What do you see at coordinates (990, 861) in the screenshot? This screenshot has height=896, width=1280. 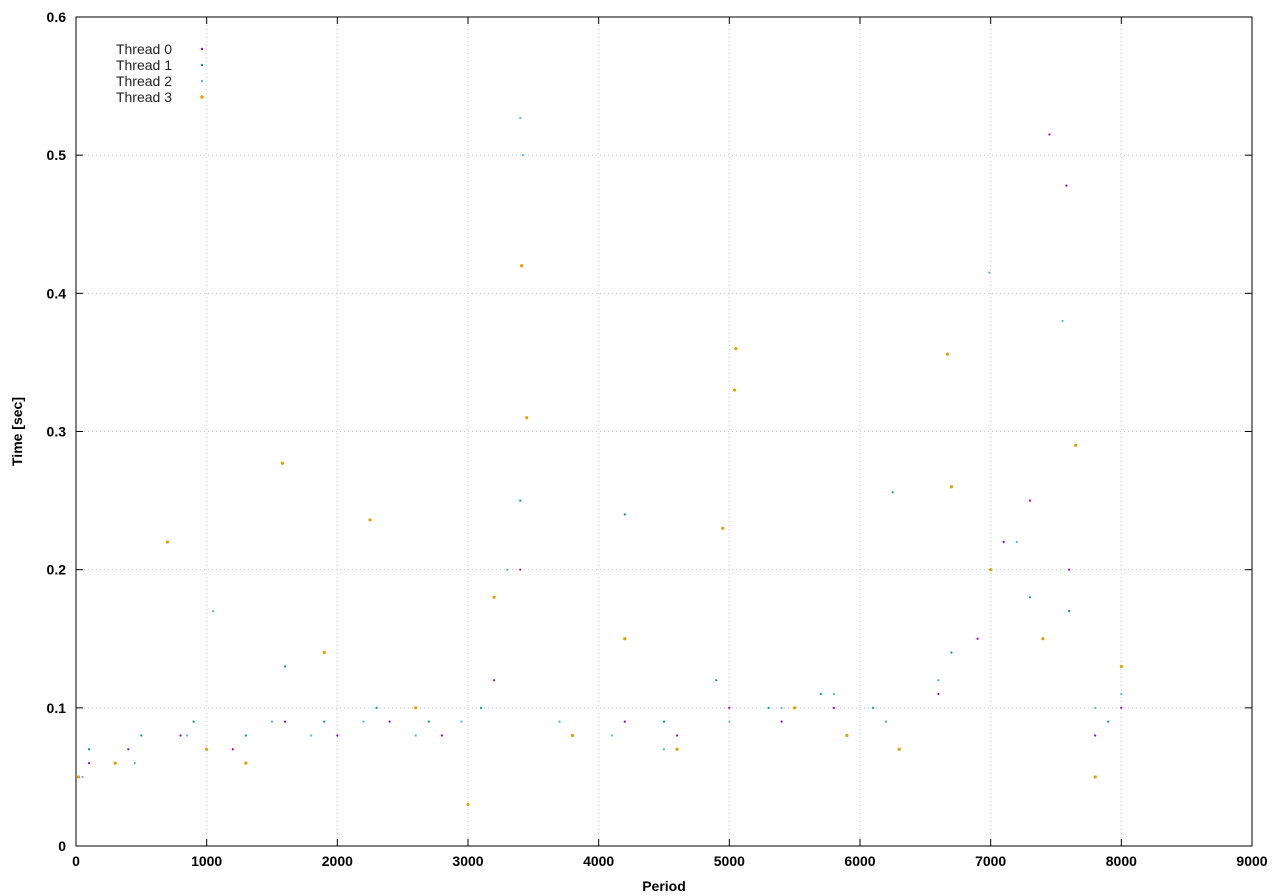 I see `x-tick-label: 7000` at bounding box center [990, 861].